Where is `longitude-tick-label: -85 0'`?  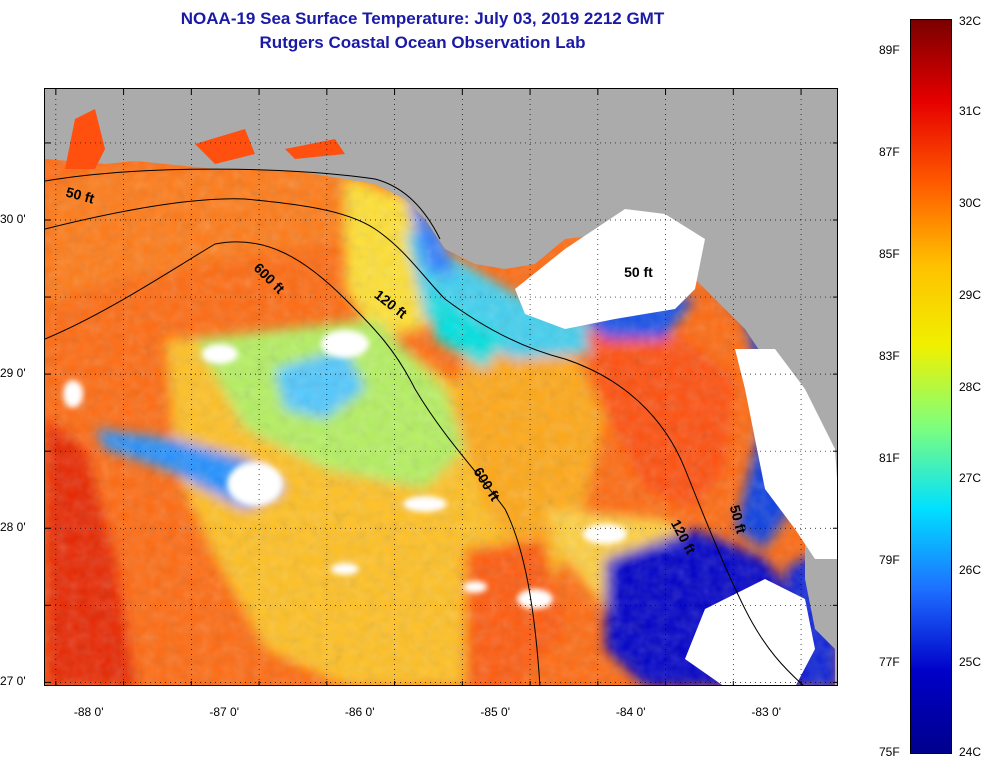
longitude-tick-label: -85 0' is located at coordinates (495, 712).